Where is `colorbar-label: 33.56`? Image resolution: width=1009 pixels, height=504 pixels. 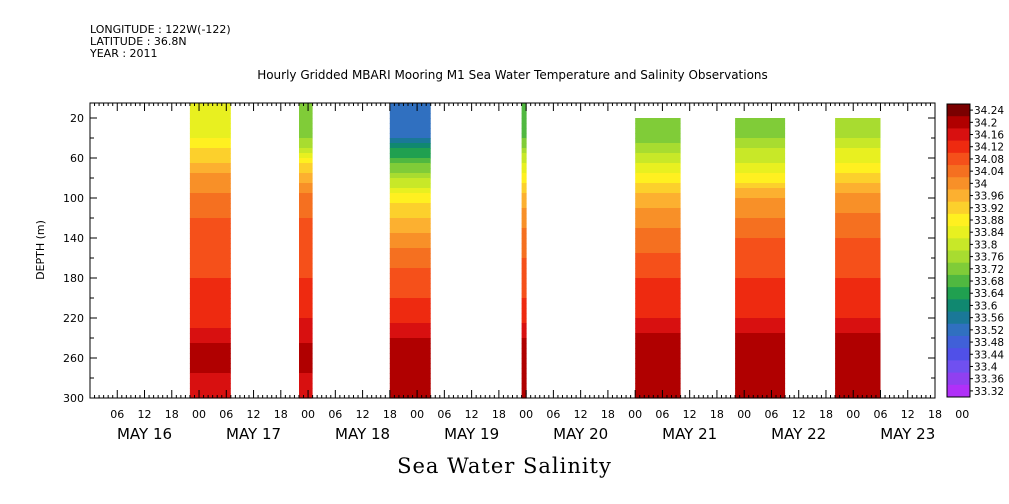
colorbar-label: 33.56 is located at coordinates (989, 319).